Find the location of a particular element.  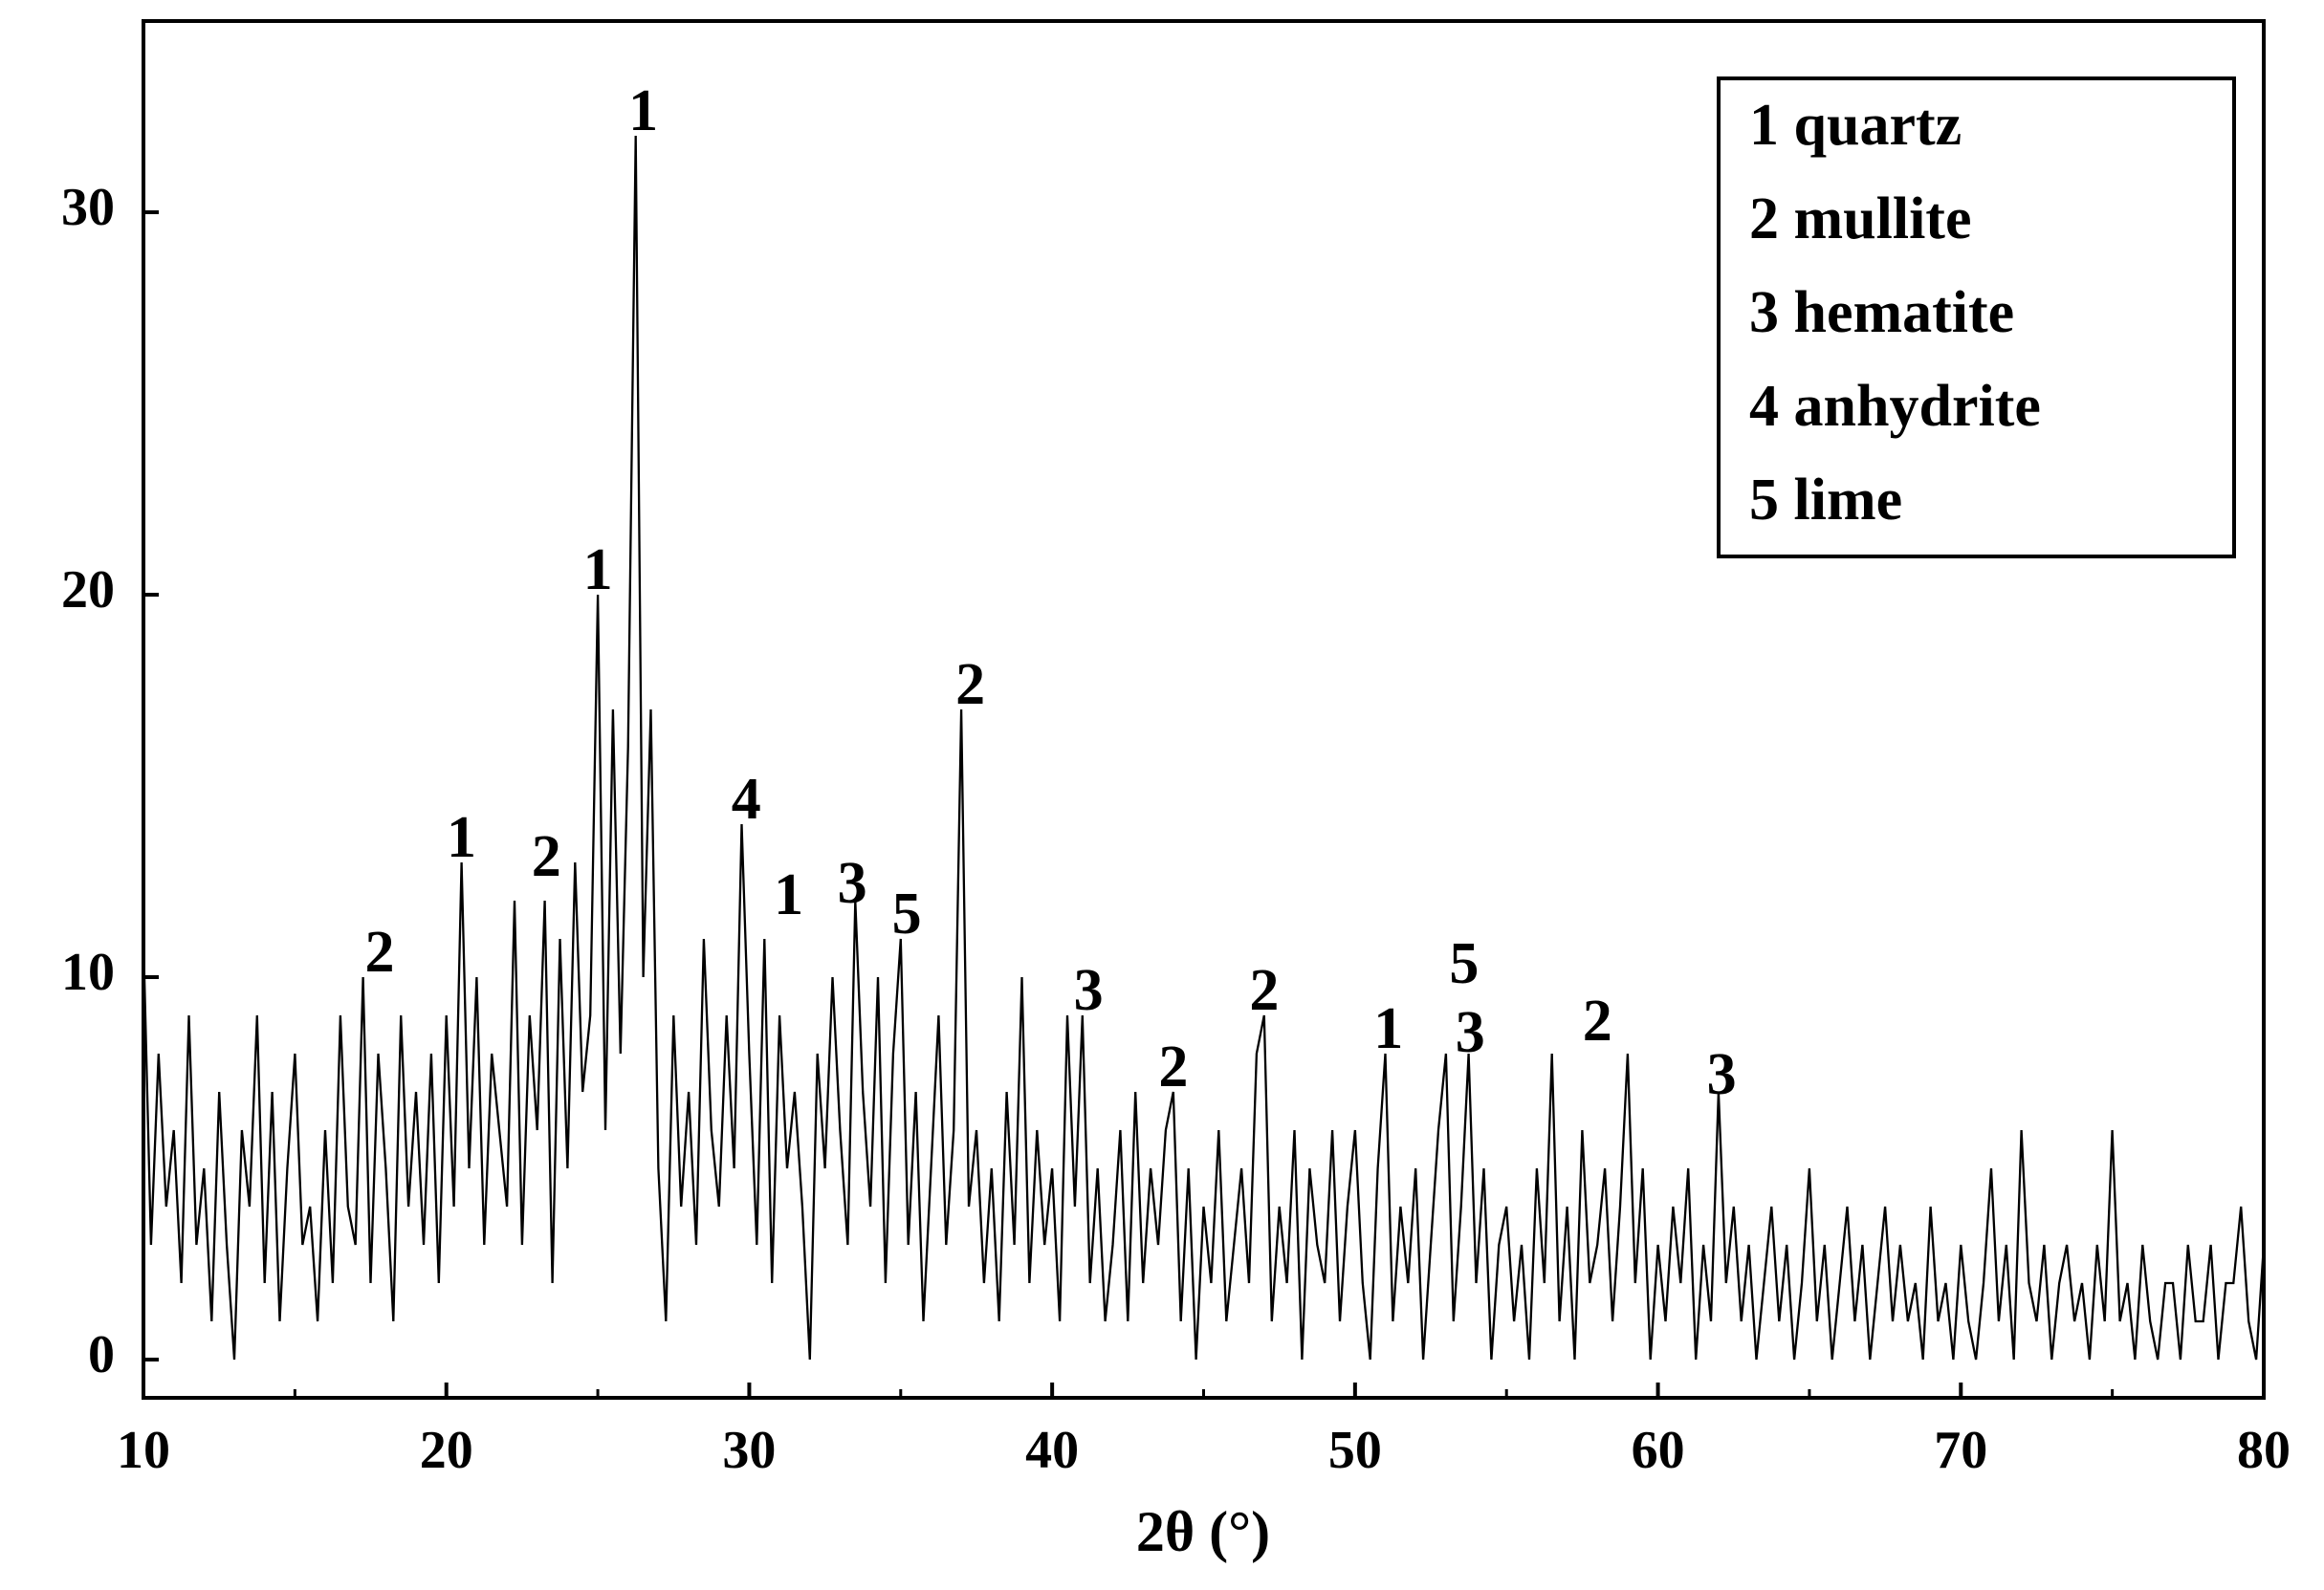

x-tick-label: 20 is located at coordinates (446, 1450).